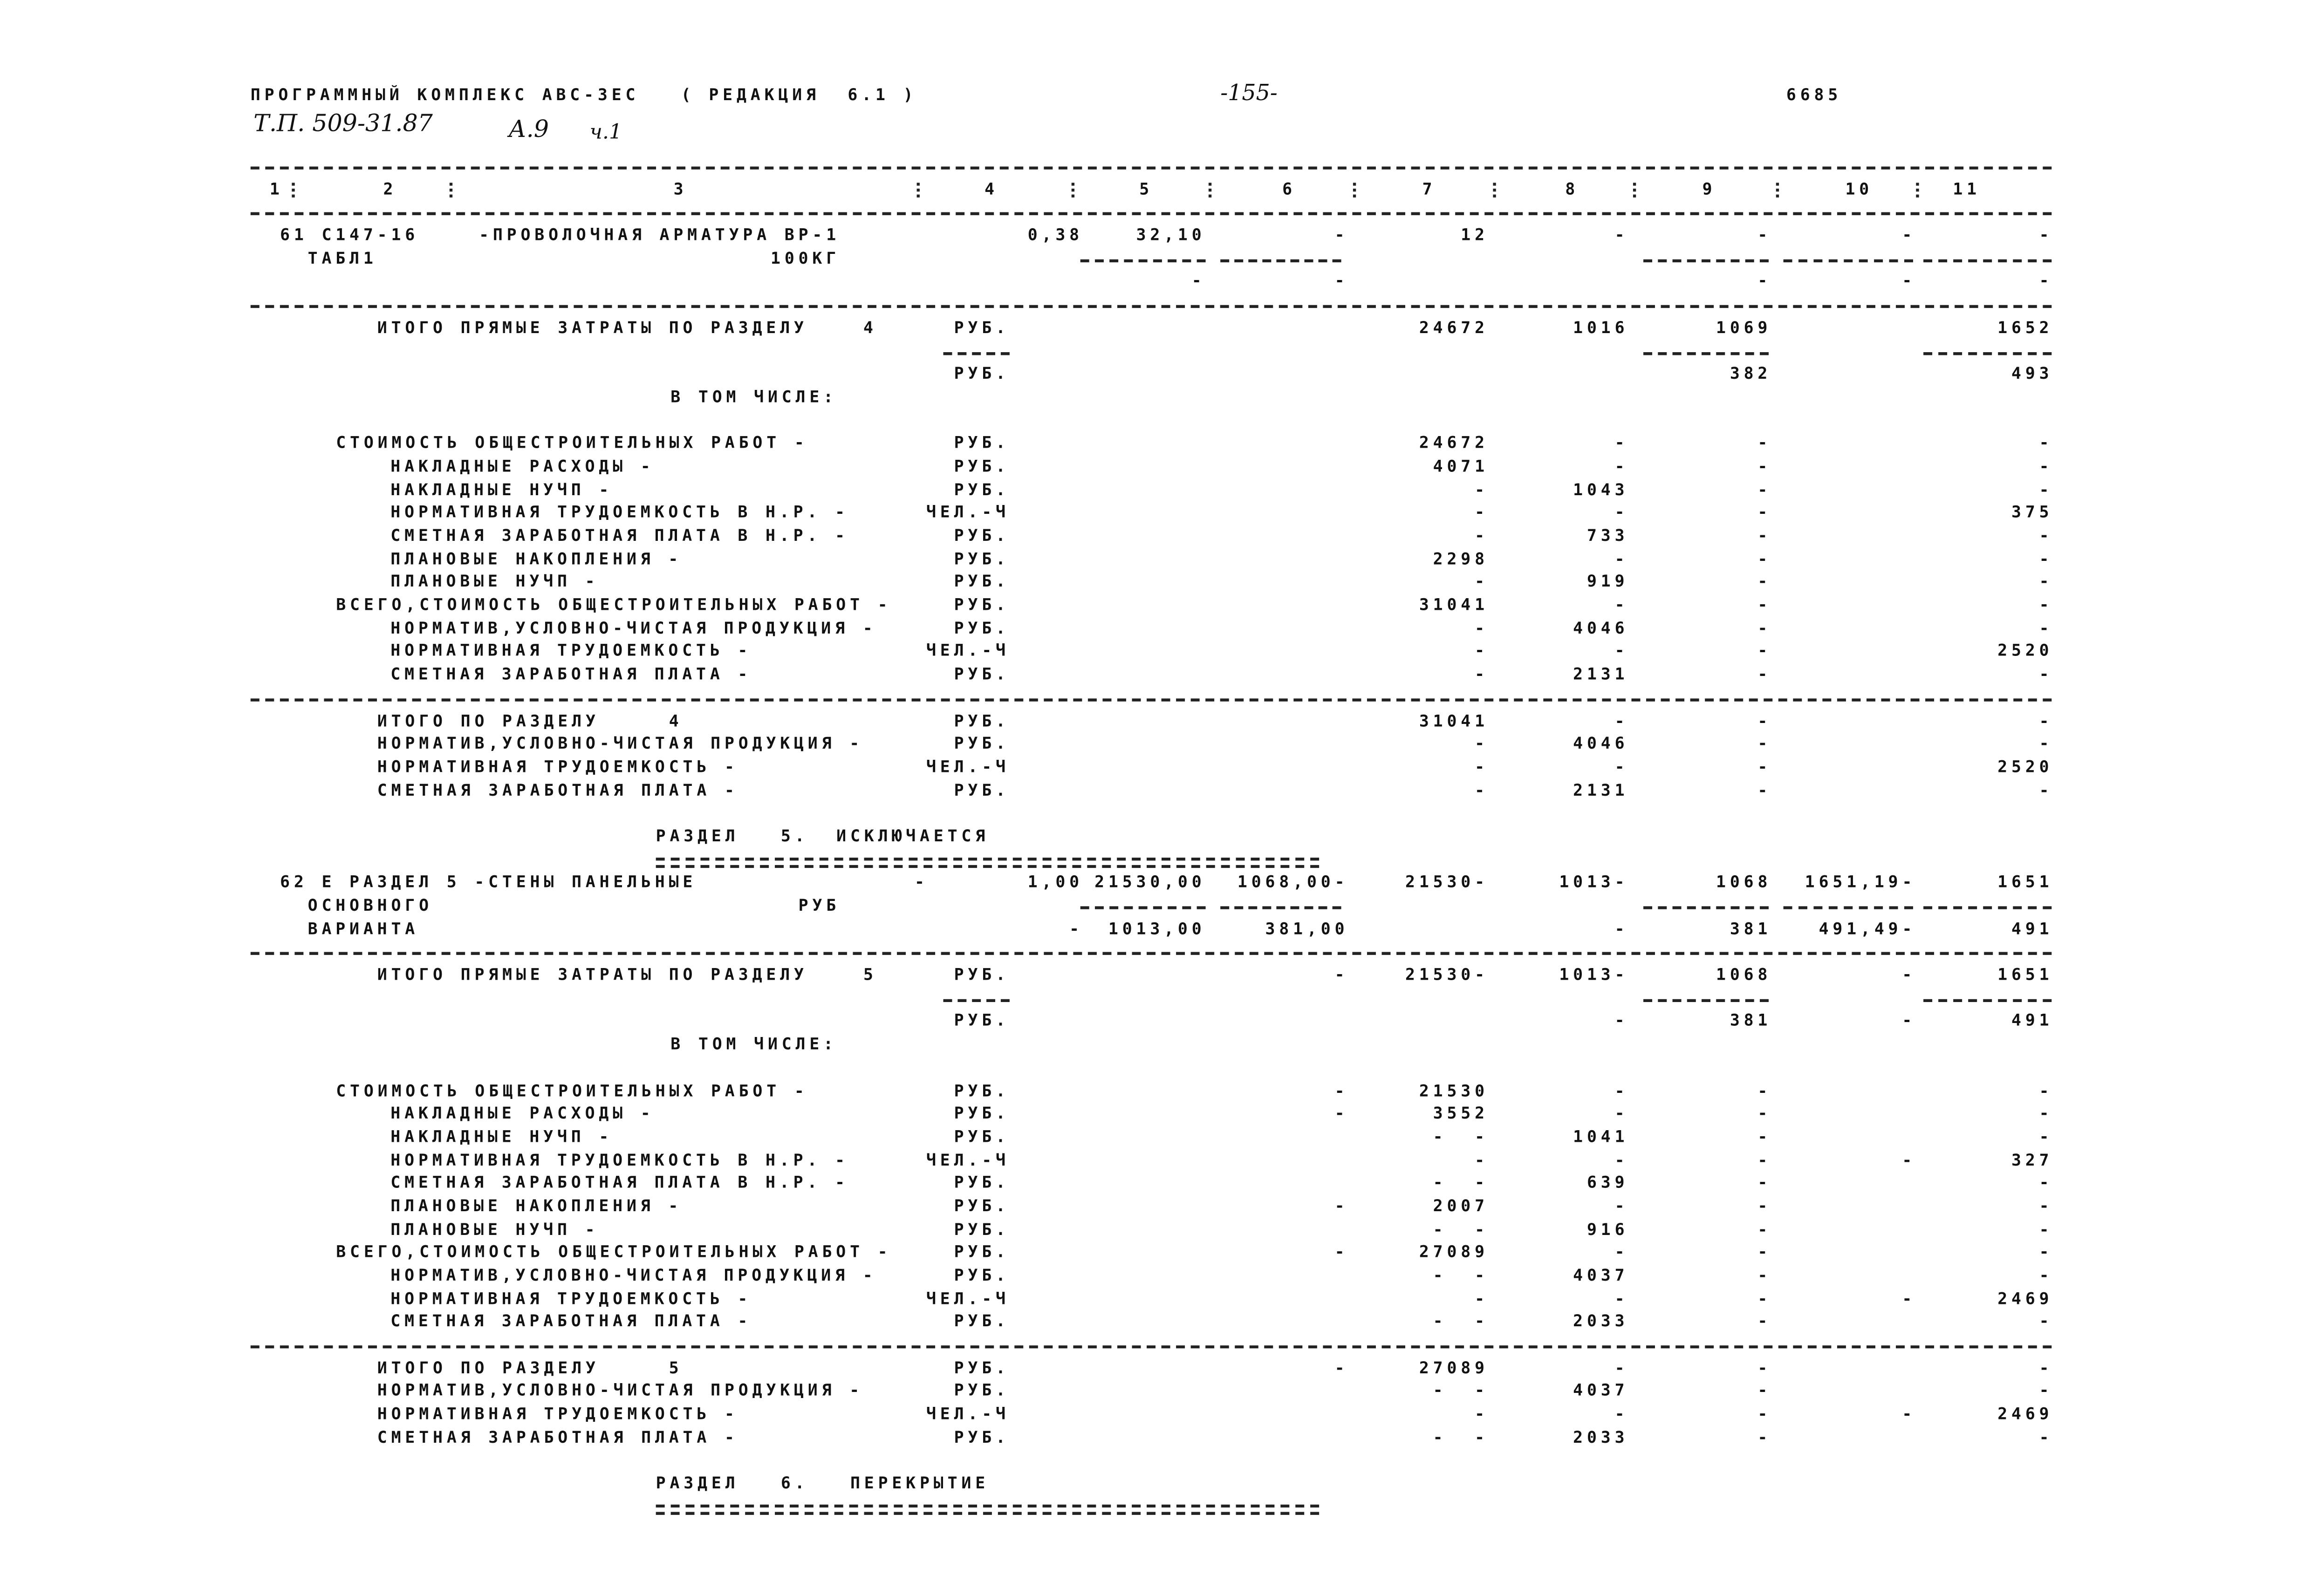 This screenshot has width=2311, height=1596. I want to click on column-number: 6, so click(1289, 189).